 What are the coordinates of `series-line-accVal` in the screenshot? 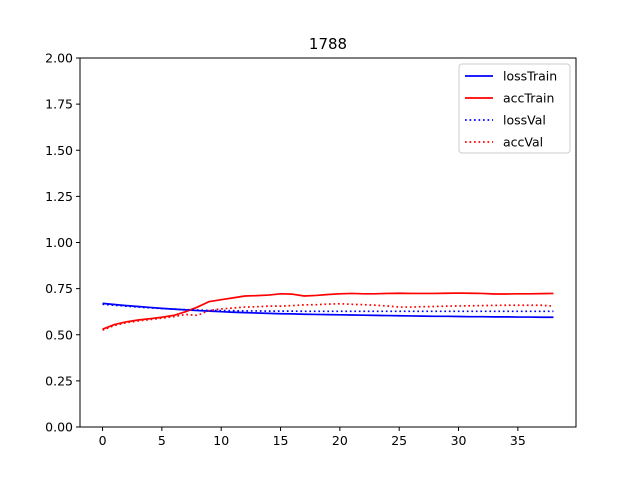 It's located at (328, 316).